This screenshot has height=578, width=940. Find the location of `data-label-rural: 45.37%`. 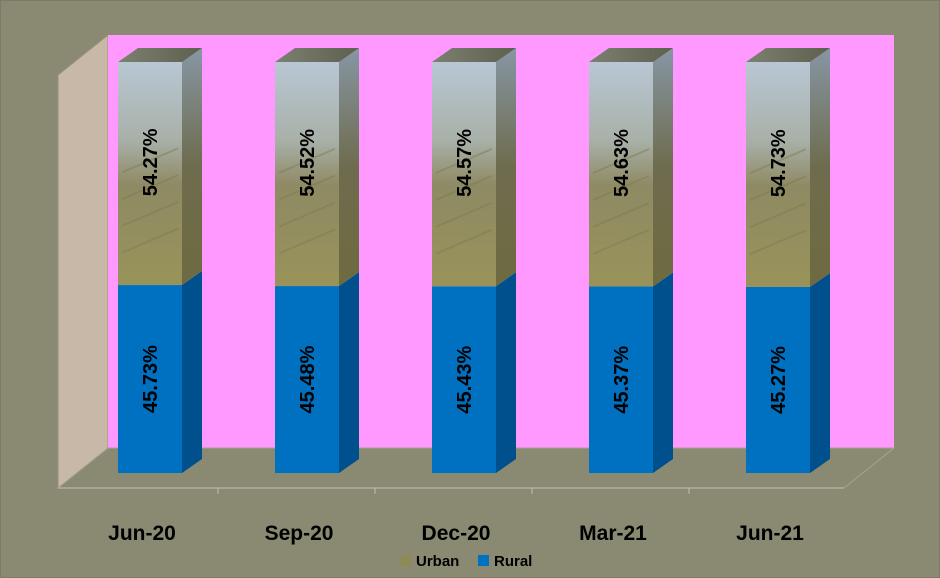

data-label-rural: 45.37% is located at coordinates (622, 380).